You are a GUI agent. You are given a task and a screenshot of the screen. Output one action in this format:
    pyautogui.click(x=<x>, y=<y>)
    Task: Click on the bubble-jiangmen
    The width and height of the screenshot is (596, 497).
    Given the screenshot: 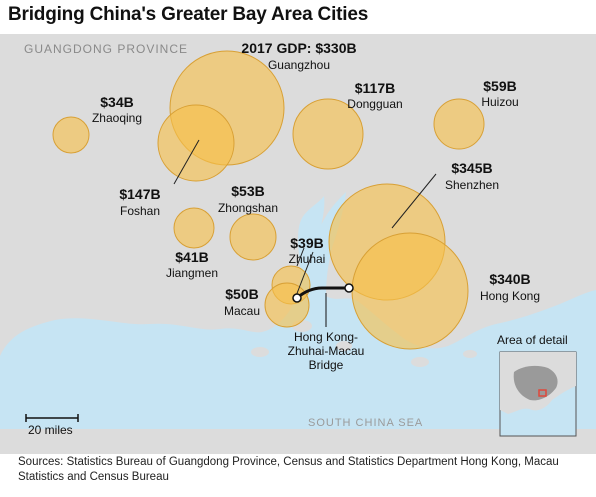 What is the action you would take?
    pyautogui.click(x=194, y=228)
    